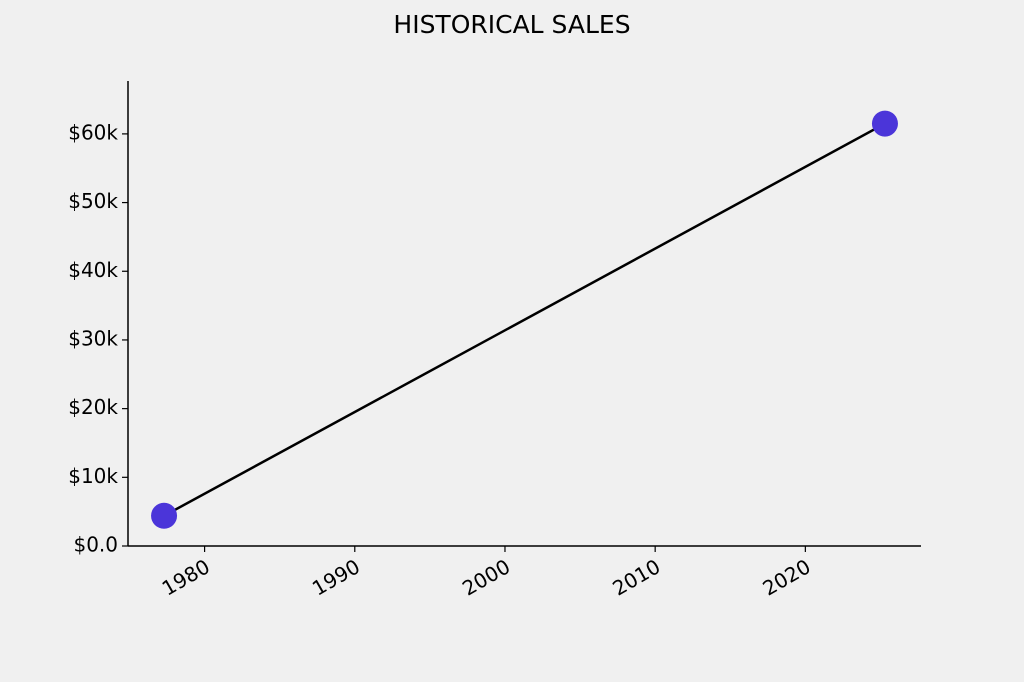  What do you see at coordinates (336, 577) in the screenshot?
I see `x-tick-label: 1990` at bounding box center [336, 577].